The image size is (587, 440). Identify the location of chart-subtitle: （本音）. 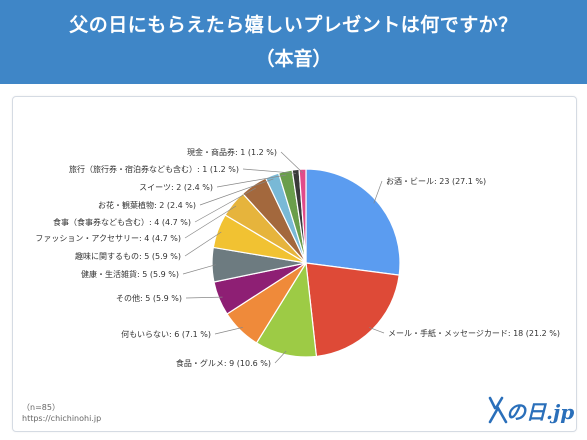
(293, 59).